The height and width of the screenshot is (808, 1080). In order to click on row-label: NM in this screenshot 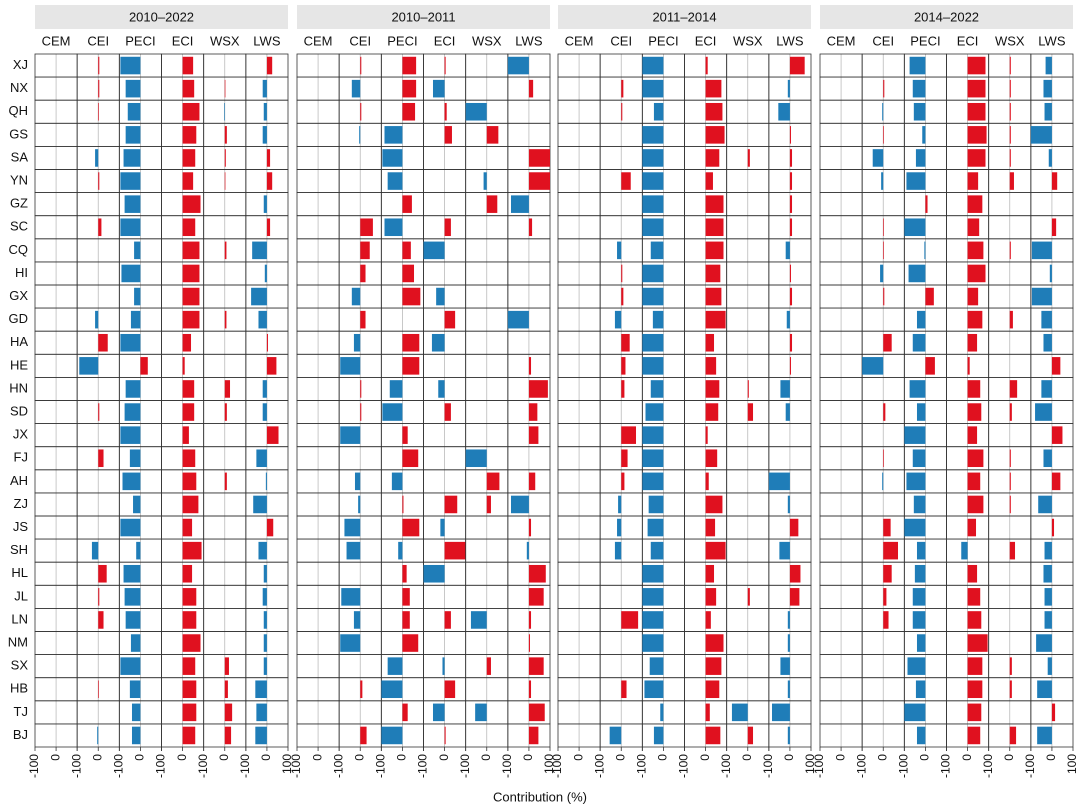, I will do `click(18, 641)`.